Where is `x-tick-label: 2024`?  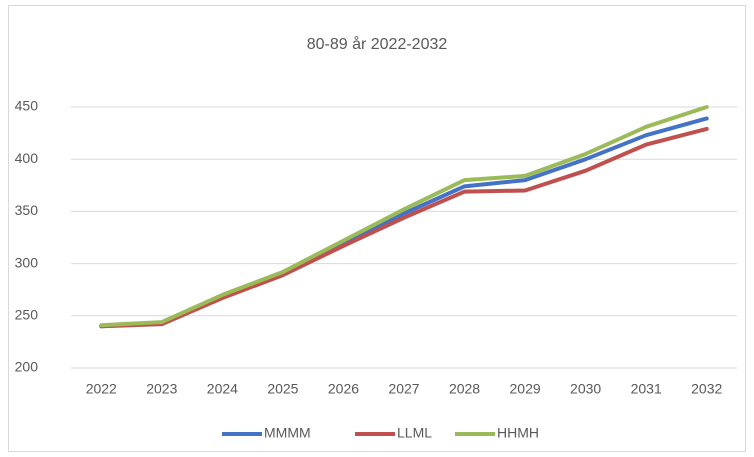
x-tick-label: 2024 is located at coordinates (222, 389).